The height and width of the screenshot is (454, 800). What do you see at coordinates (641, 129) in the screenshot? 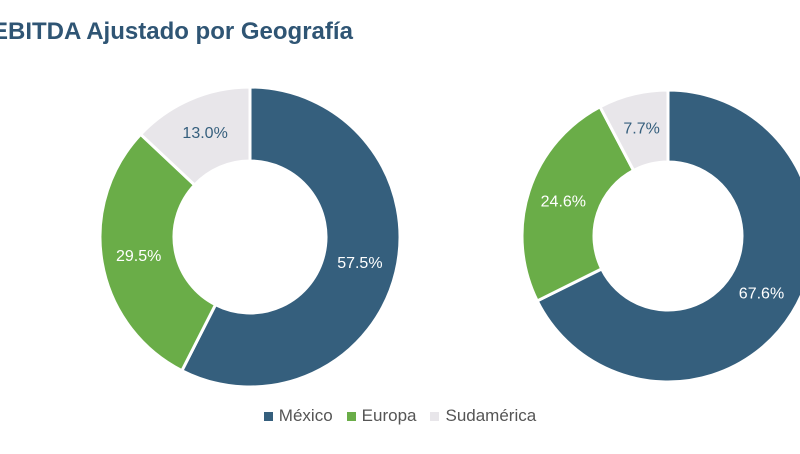
I see `donut2-label-sudamerica: 7.7%` at bounding box center [641, 129].